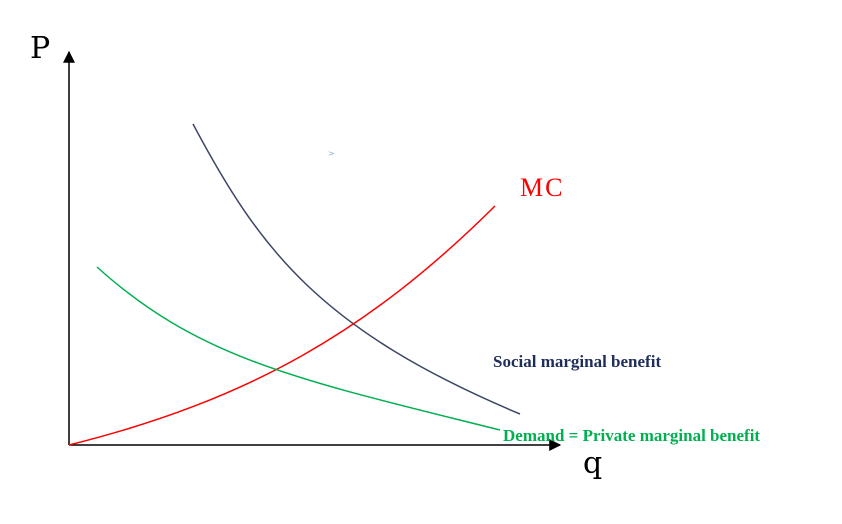 Image resolution: width=842 pixels, height=524 pixels. What do you see at coordinates (542, 187) in the screenshot?
I see `mc-label: MC` at bounding box center [542, 187].